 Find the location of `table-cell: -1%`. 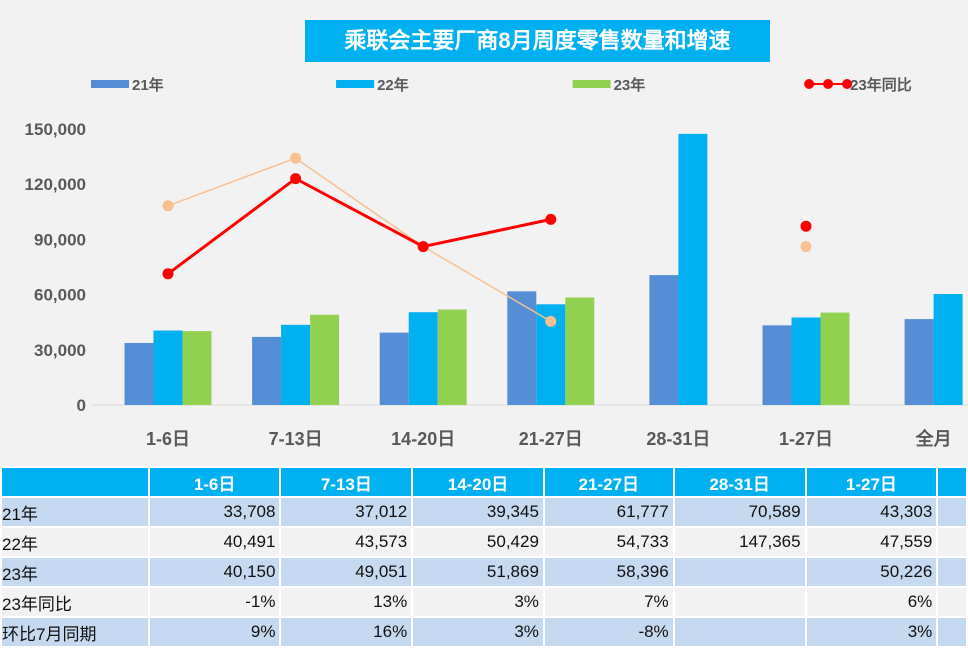

table-cell: -1% is located at coordinates (214, 602).